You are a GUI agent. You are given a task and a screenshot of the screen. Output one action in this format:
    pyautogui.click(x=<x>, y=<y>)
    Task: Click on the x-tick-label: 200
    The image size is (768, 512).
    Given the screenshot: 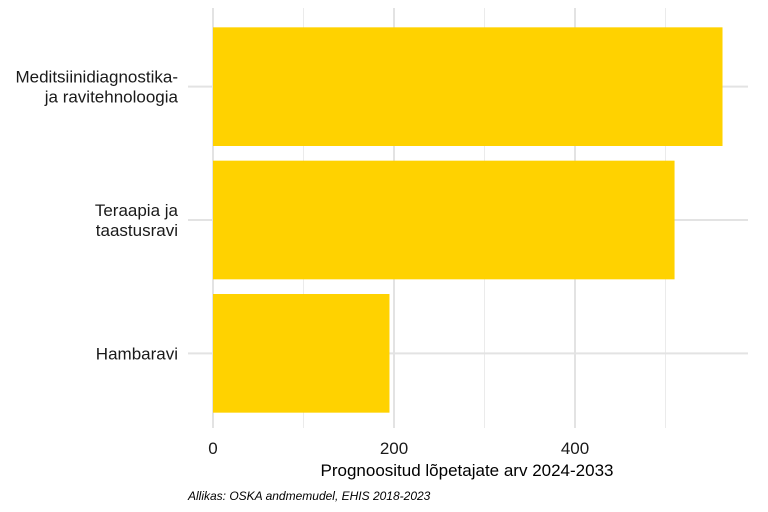 What is the action you would take?
    pyautogui.click(x=394, y=448)
    